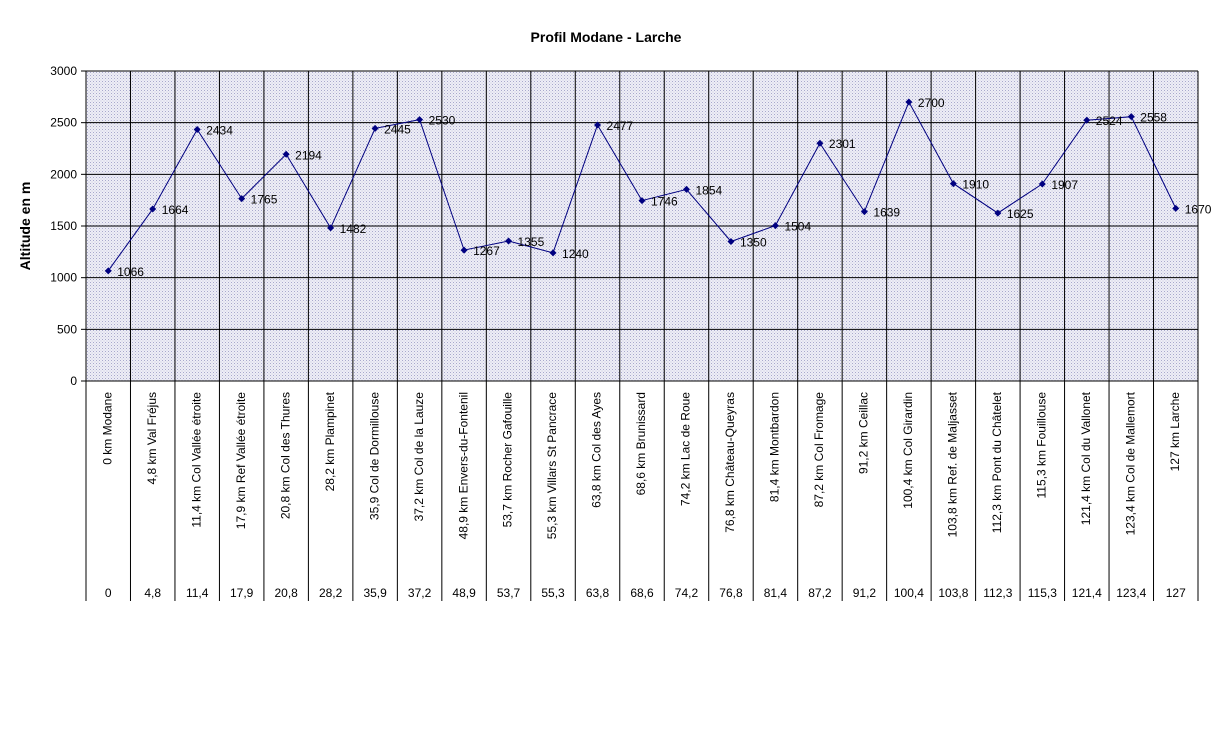 This screenshot has width=1213, height=754. Describe the element at coordinates (375, 593) in the screenshot. I see `distance-label: 35,9` at that location.